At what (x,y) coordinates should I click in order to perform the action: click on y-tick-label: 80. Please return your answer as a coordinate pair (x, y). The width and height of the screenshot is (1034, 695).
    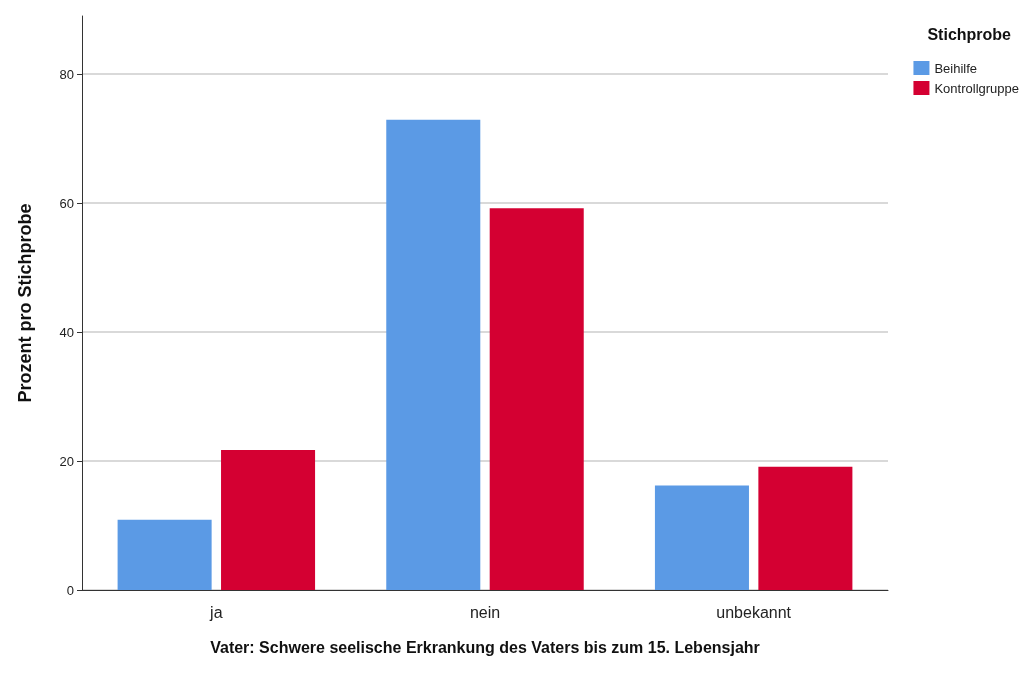
    Looking at the image, I should click on (66, 74).